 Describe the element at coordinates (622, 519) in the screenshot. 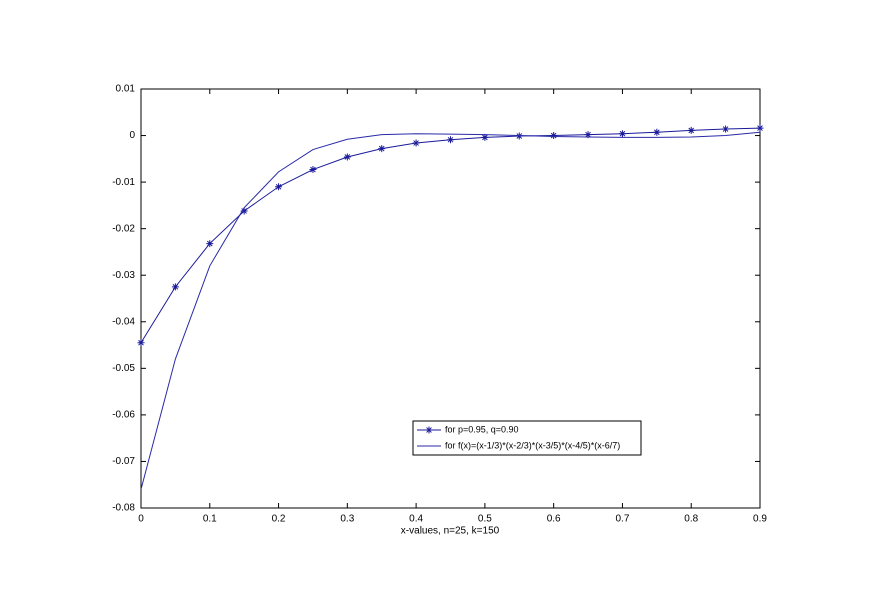

I see `x-tick-label: 0.7` at that location.